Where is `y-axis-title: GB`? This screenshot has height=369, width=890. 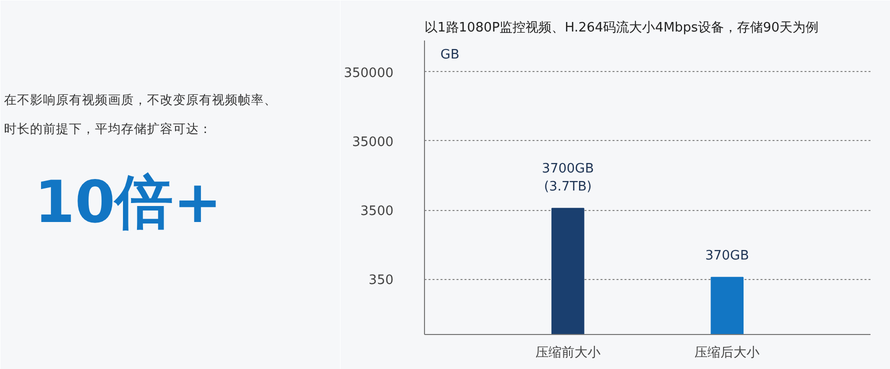
y-axis-title: GB is located at coordinates (450, 55).